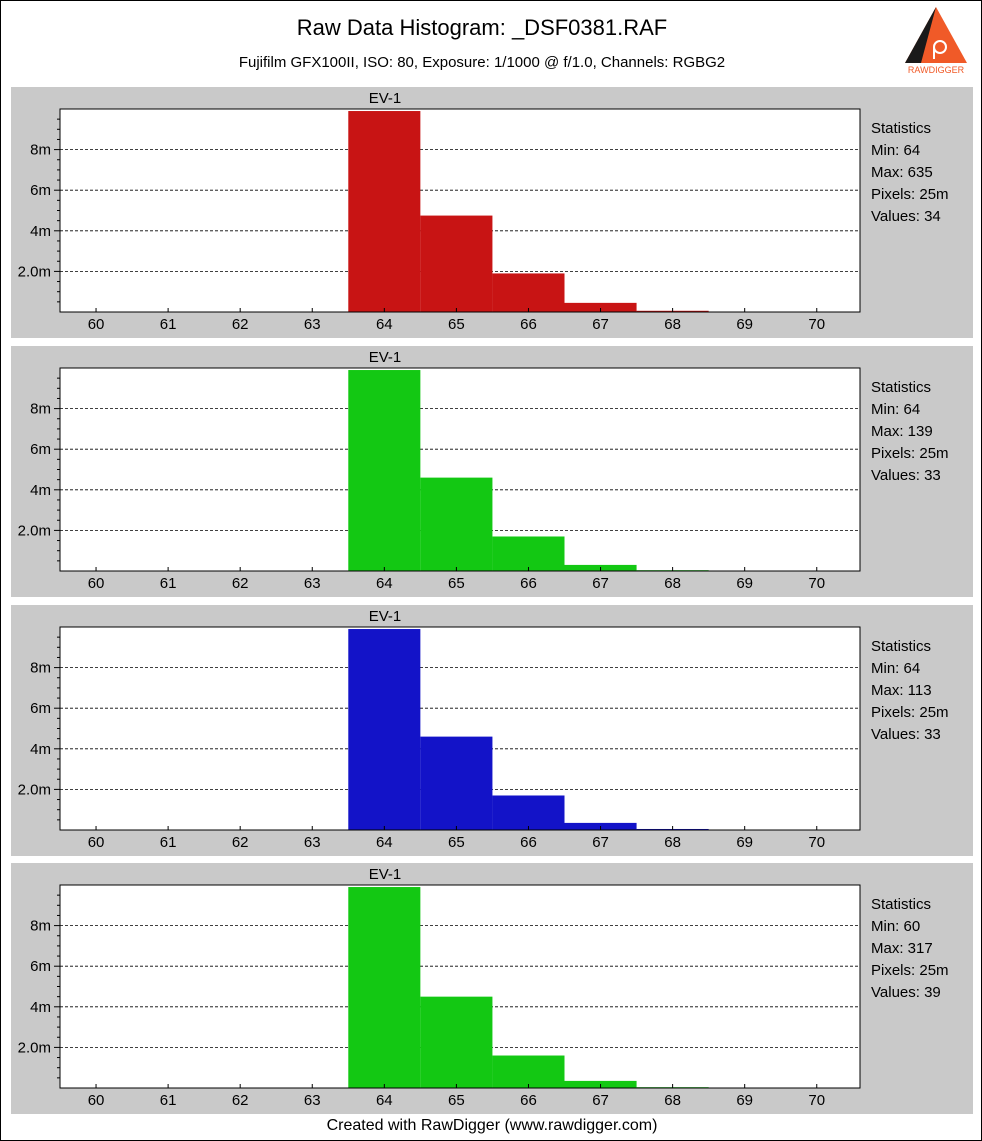  What do you see at coordinates (920, 35) in the screenshot?
I see `logo-shadow` at bounding box center [920, 35].